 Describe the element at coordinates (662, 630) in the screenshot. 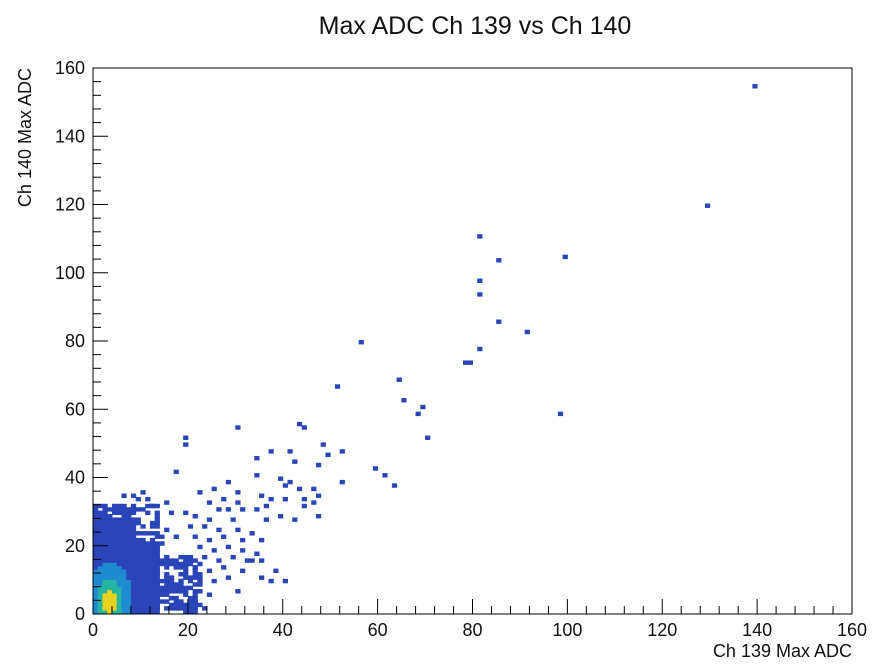

I see `x-tick-label: 120` at that location.